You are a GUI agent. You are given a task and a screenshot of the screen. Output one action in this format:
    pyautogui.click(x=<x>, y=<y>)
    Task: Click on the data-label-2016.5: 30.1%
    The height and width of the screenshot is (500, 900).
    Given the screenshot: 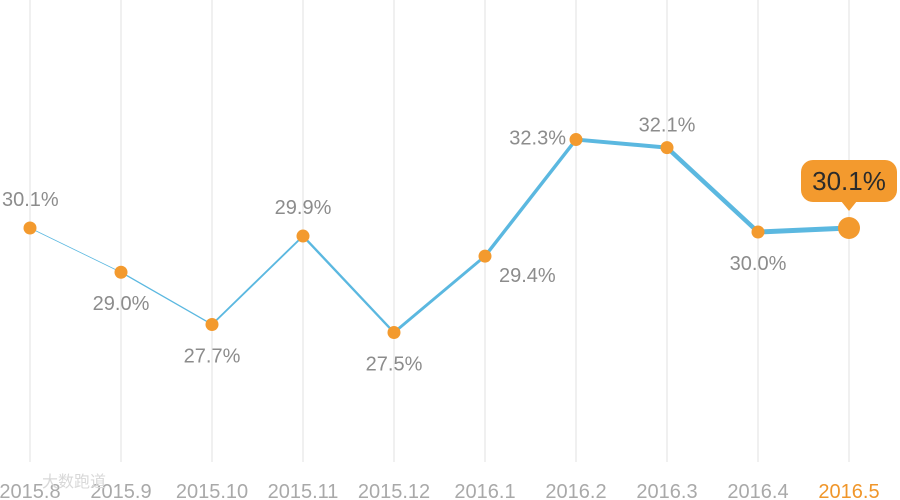 What is the action you would take?
    pyautogui.click(x=849, y=181)
    